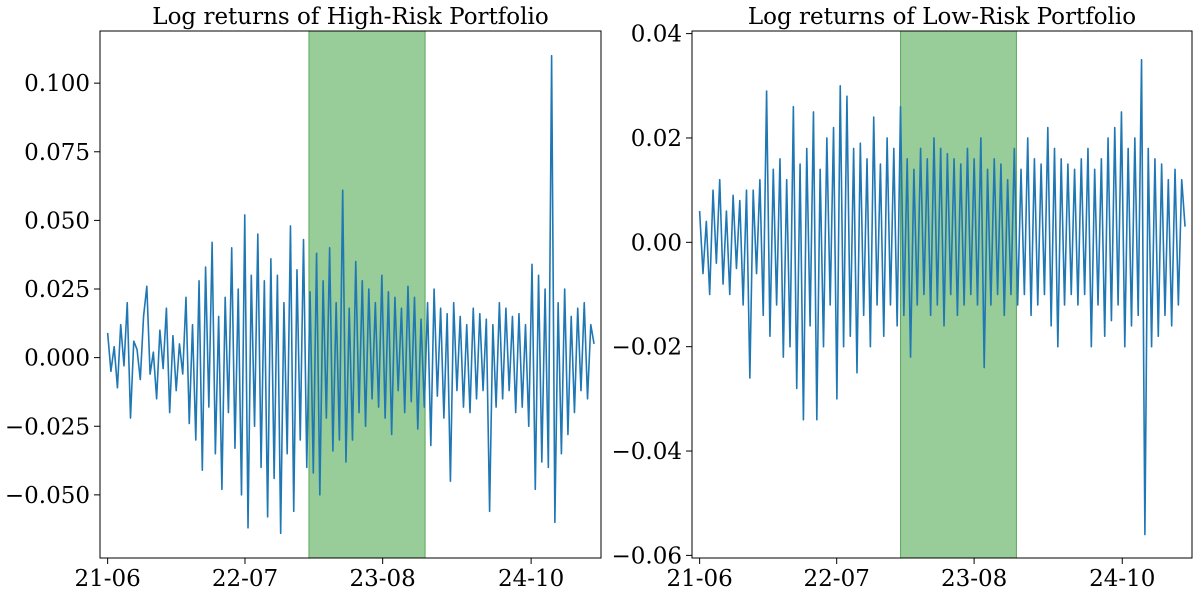 The width and height of the screenshot is (1200, 596). Describe the element at coordinates (57, 359) in the screenshot. I see `y-tick-label: 0.000` at that location.